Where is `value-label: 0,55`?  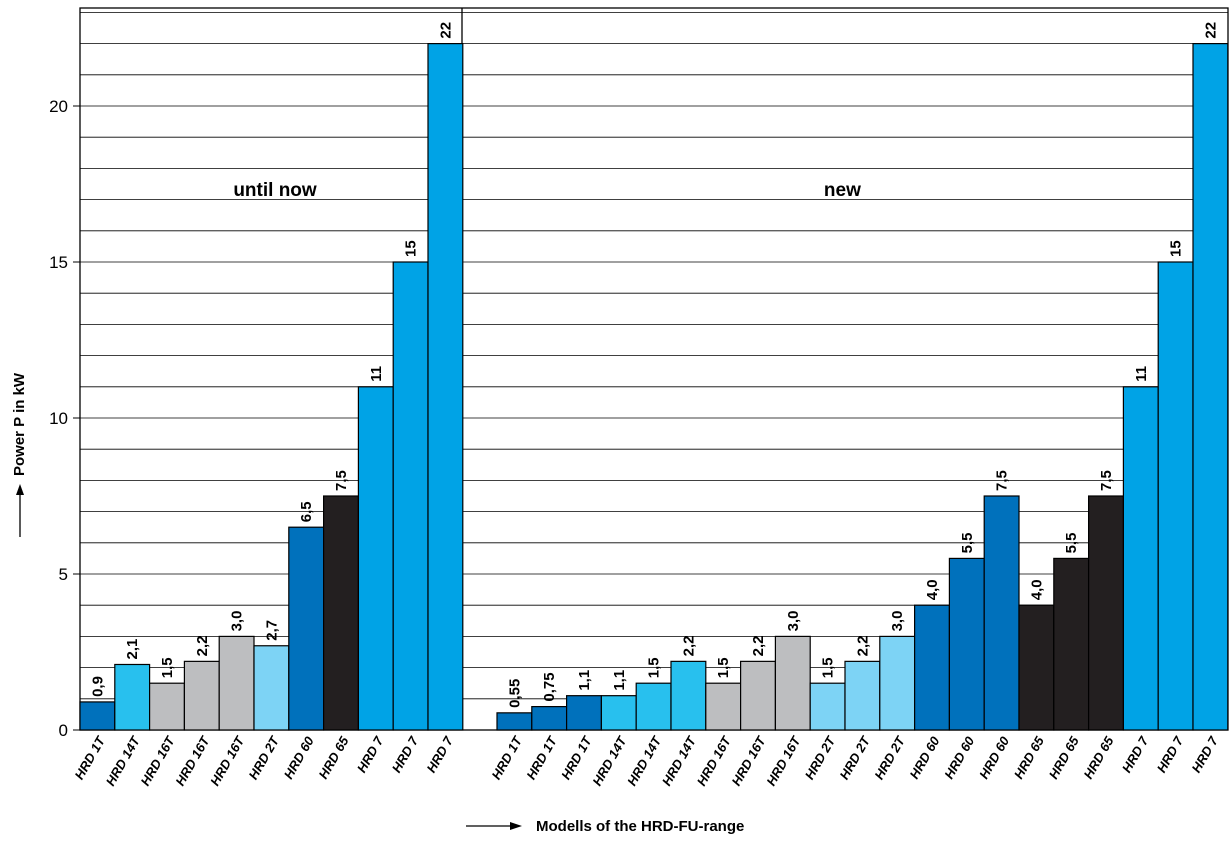 value-label: 0,55 is located at coordinates (514, 693).